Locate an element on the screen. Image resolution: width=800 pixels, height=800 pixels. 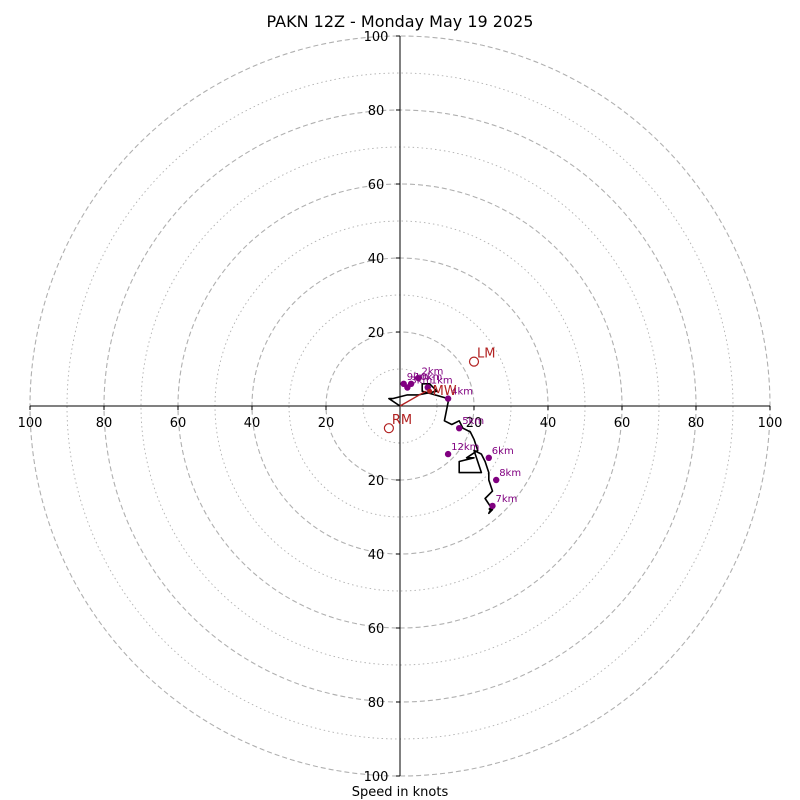
height-marker-label: 9km is located at coordinates (418, 377).